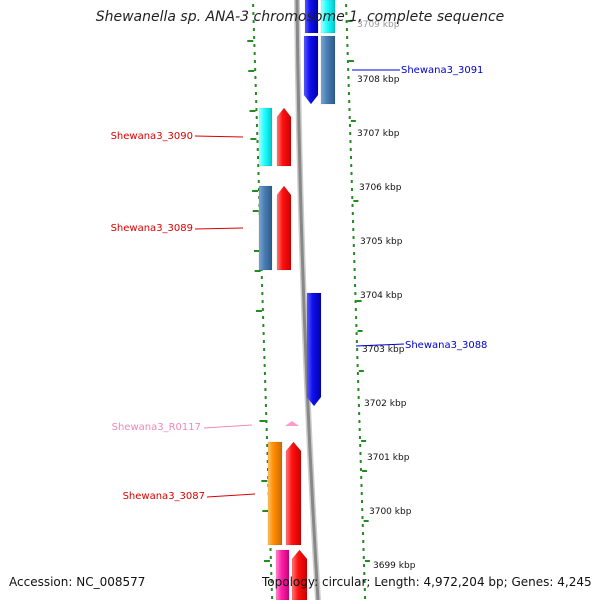 This screenshot has width=600, height=604. Describe the element at coordinates (265, 228) in the screenshot. I see `gene-shewana3-3089-cog` at that location.